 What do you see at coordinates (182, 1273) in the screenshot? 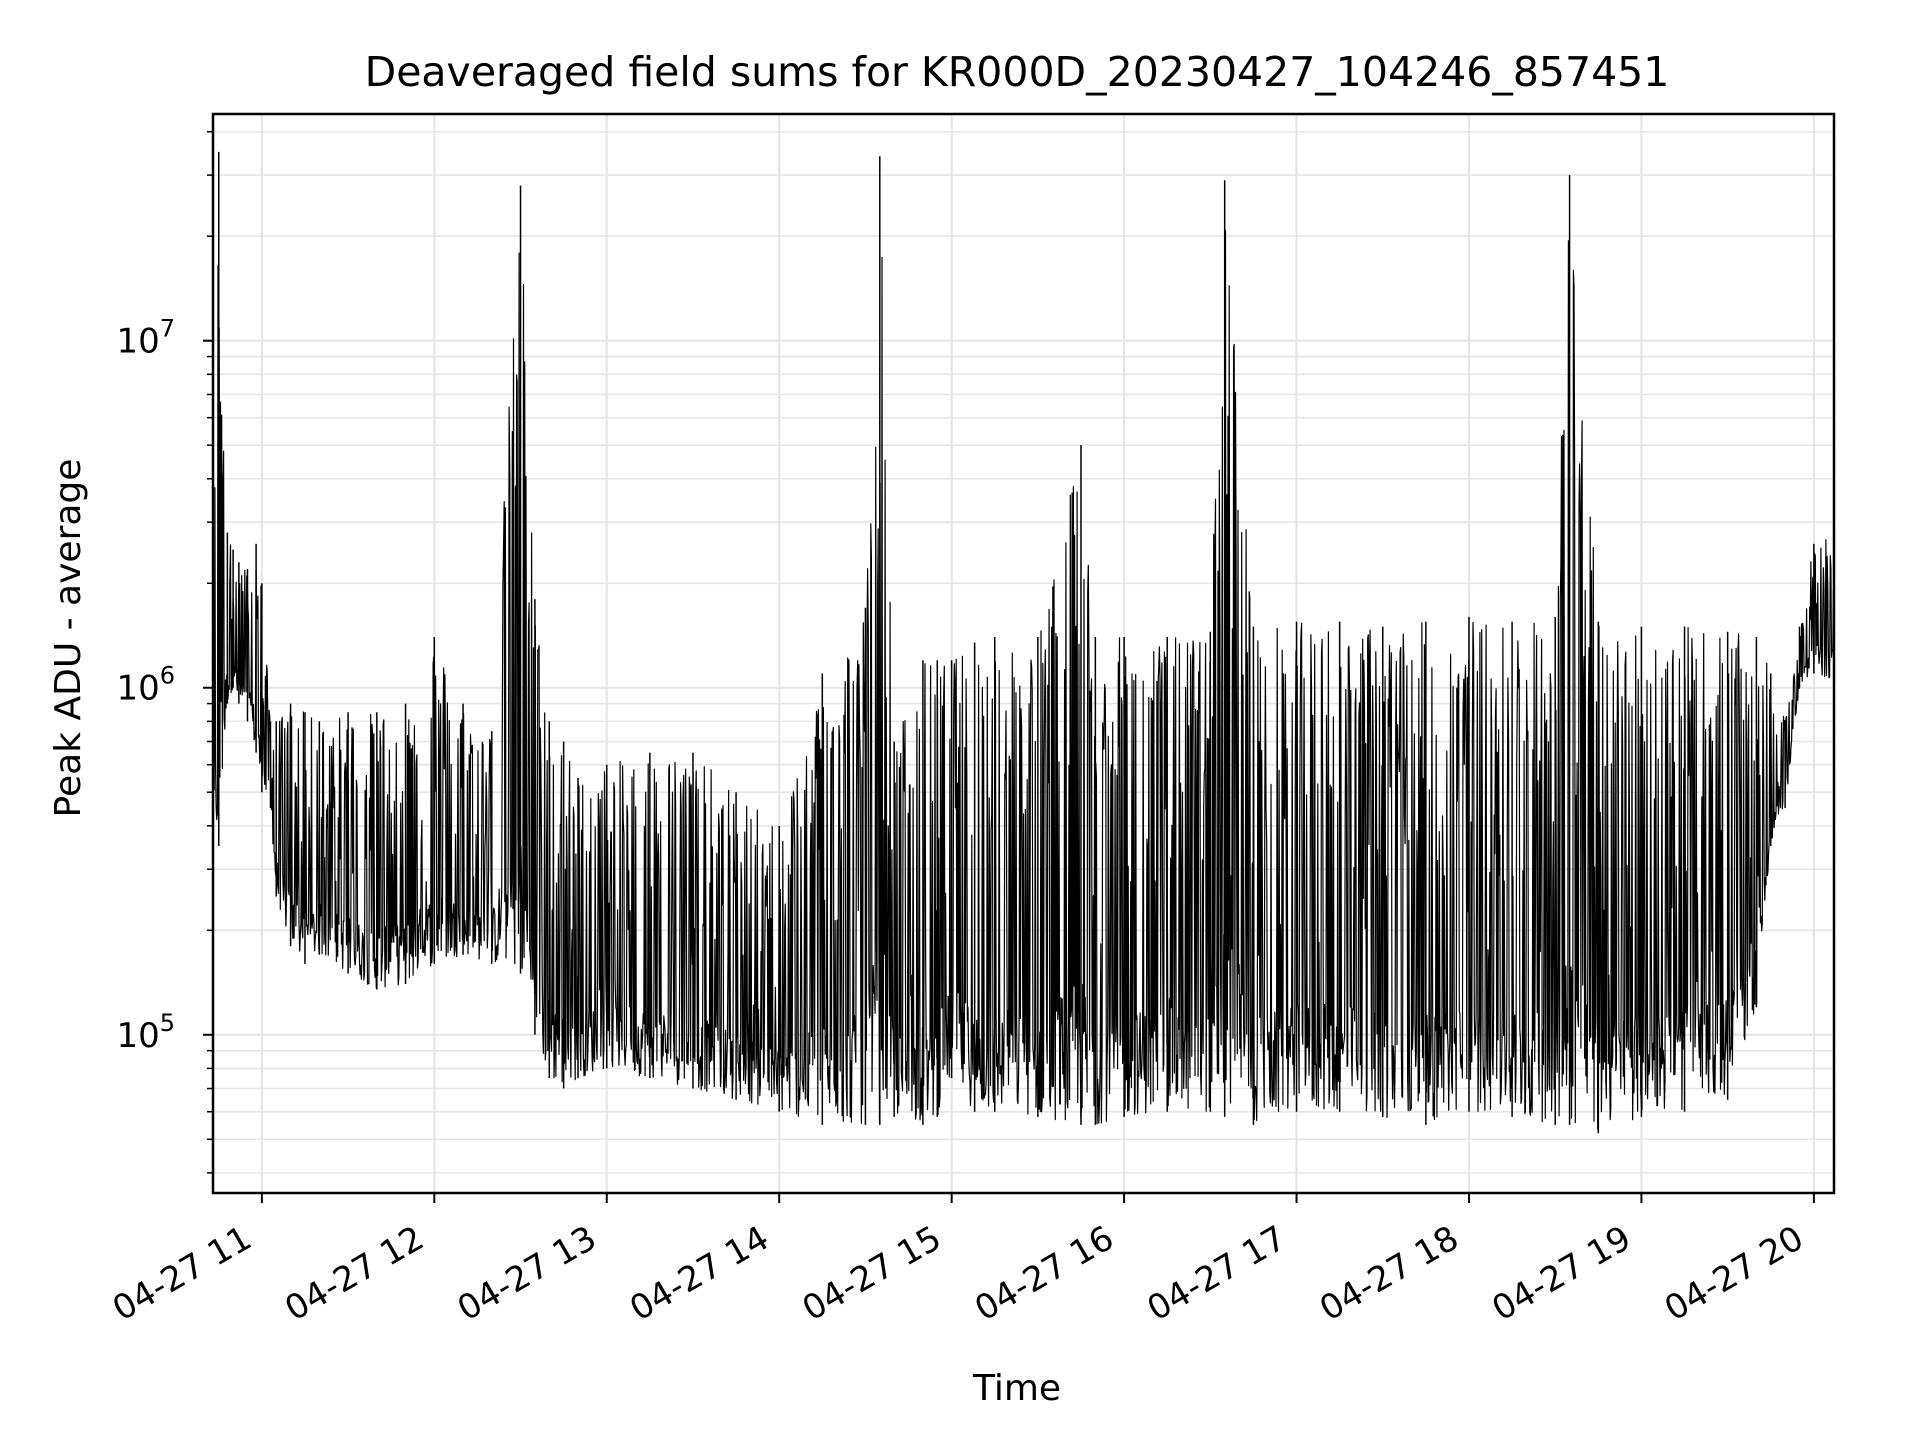
I see `x-tick-label: 04-27 11` at bounding box center [182, 1273].